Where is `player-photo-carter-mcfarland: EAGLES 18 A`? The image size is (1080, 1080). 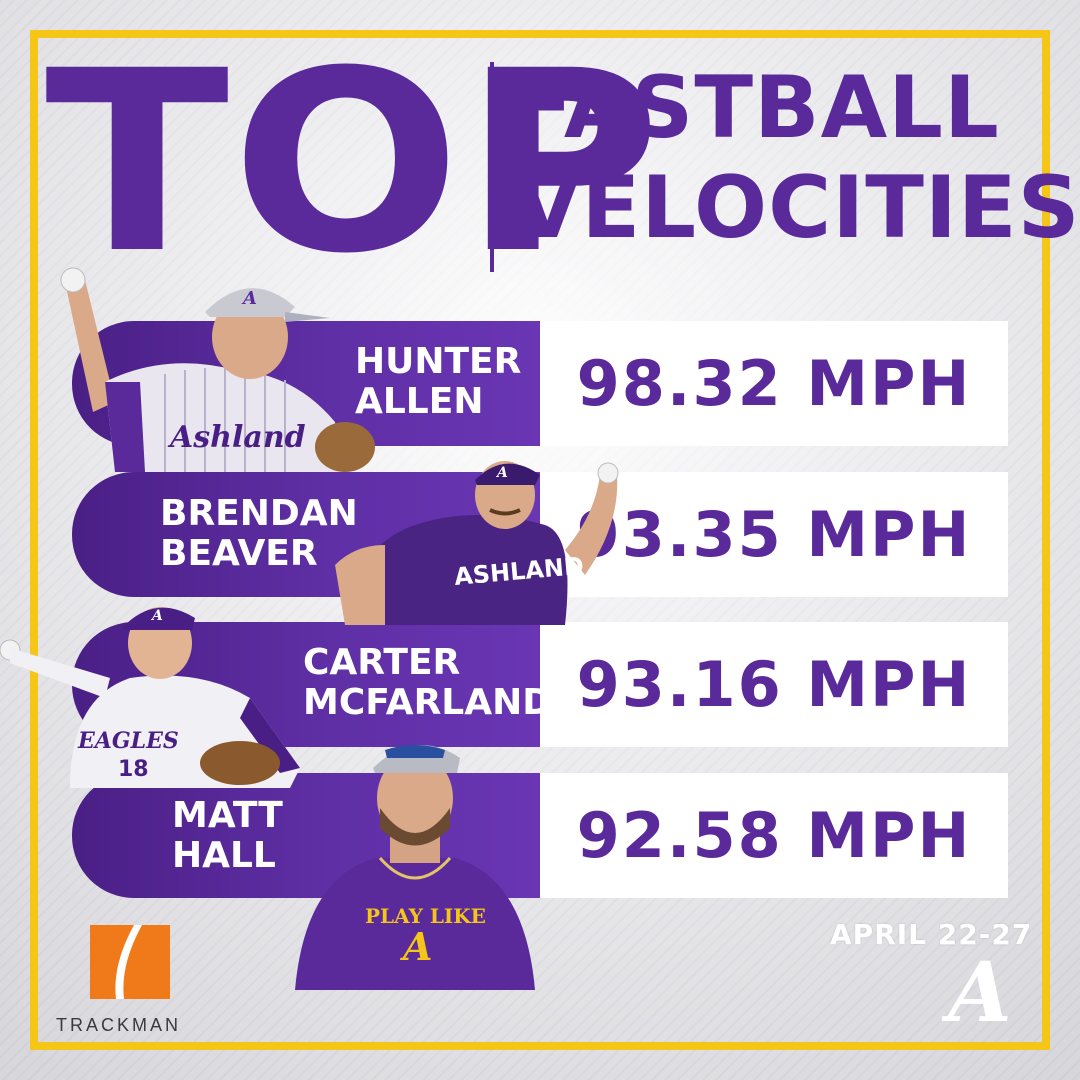
player-photo-carter-mcfarland: EAGLES 18 A is located at coordinates (150, 697).